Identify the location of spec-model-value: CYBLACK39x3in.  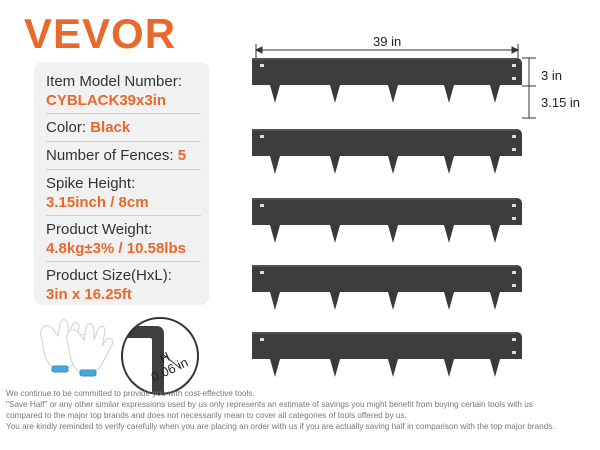
(106, 100).